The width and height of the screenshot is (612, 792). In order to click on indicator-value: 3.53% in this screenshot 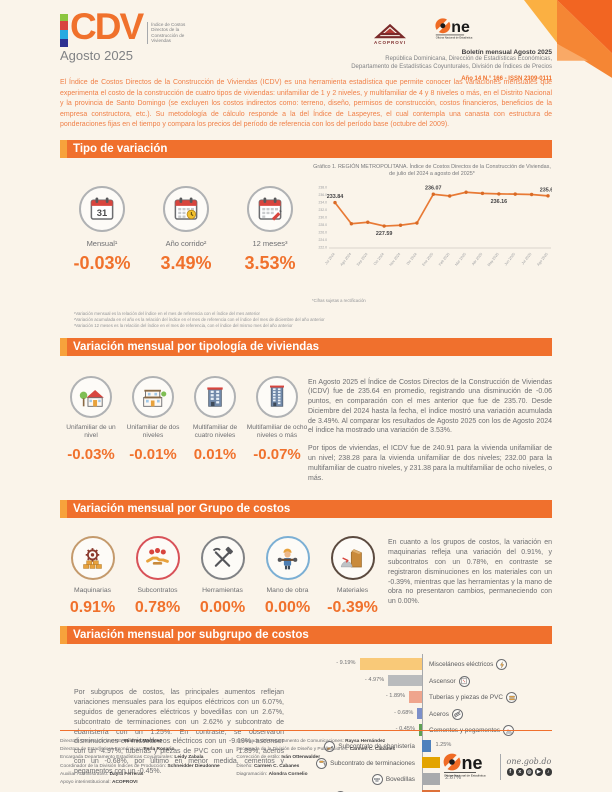, I will do `click(270, 262)`.